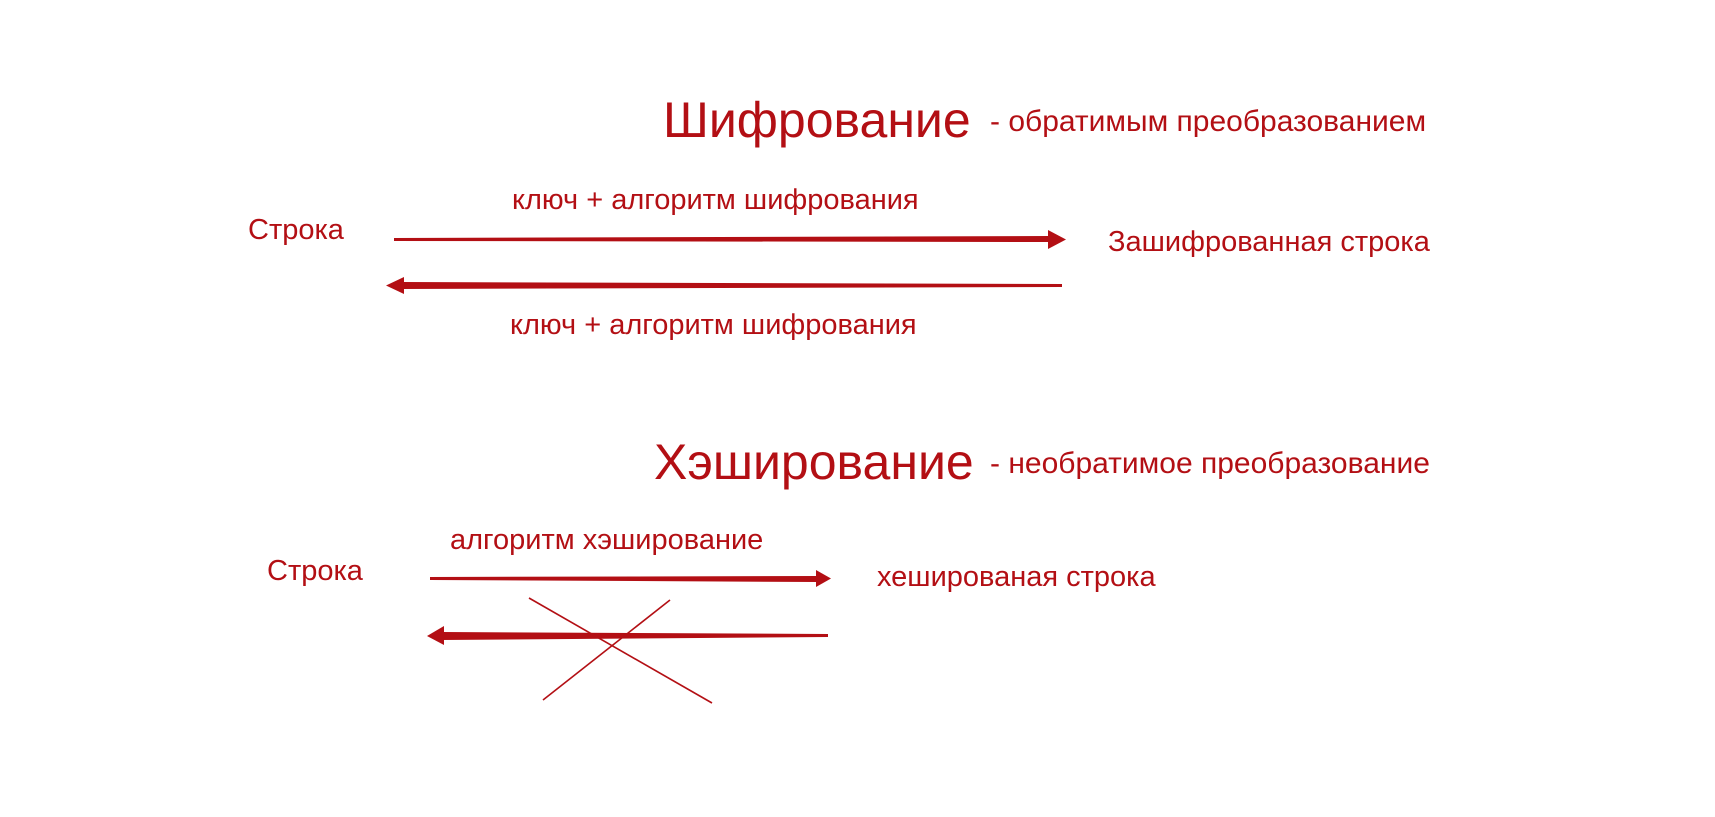 This screenshot has width=1715, height=817. What do you see at coordinates (620, 650) in the screenshot?
I see `cross-out-mark` at bounding box center [620, 650].